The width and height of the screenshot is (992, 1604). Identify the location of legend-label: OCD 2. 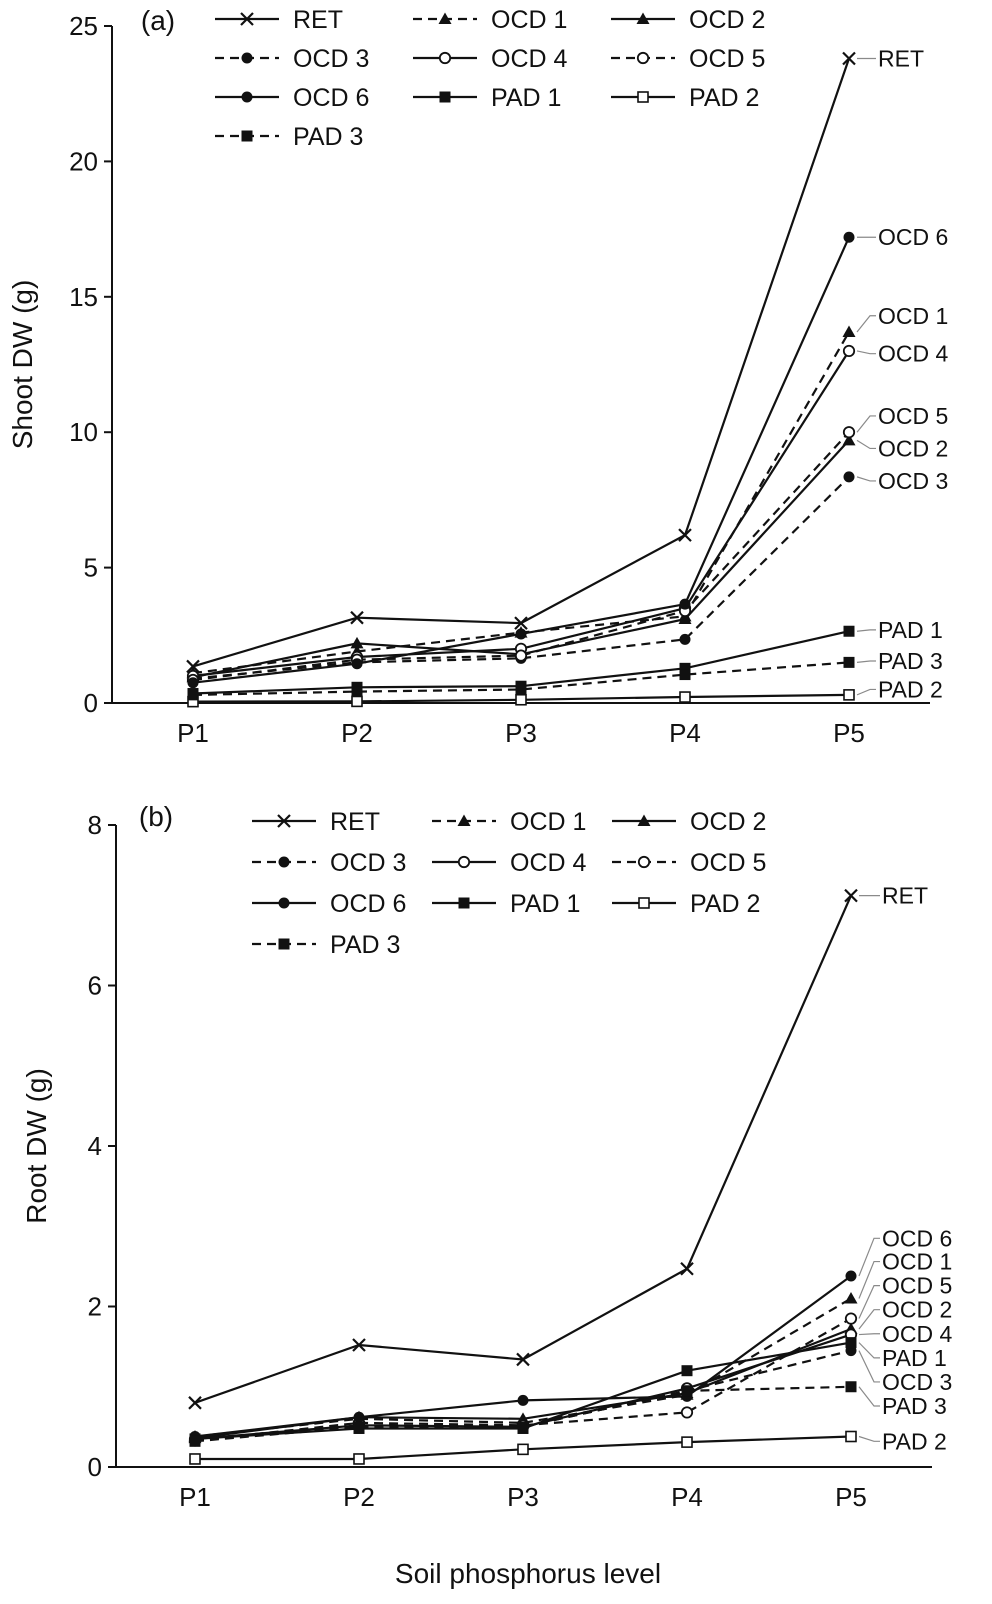
(727, 20).